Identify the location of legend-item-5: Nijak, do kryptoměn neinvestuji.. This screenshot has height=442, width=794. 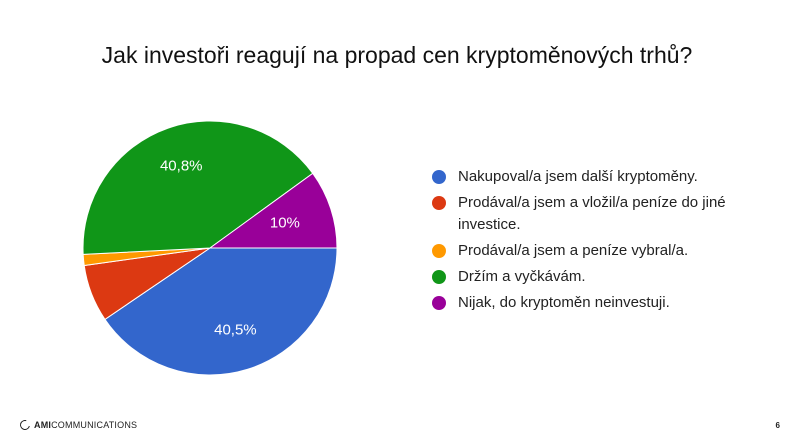
(597, 303).